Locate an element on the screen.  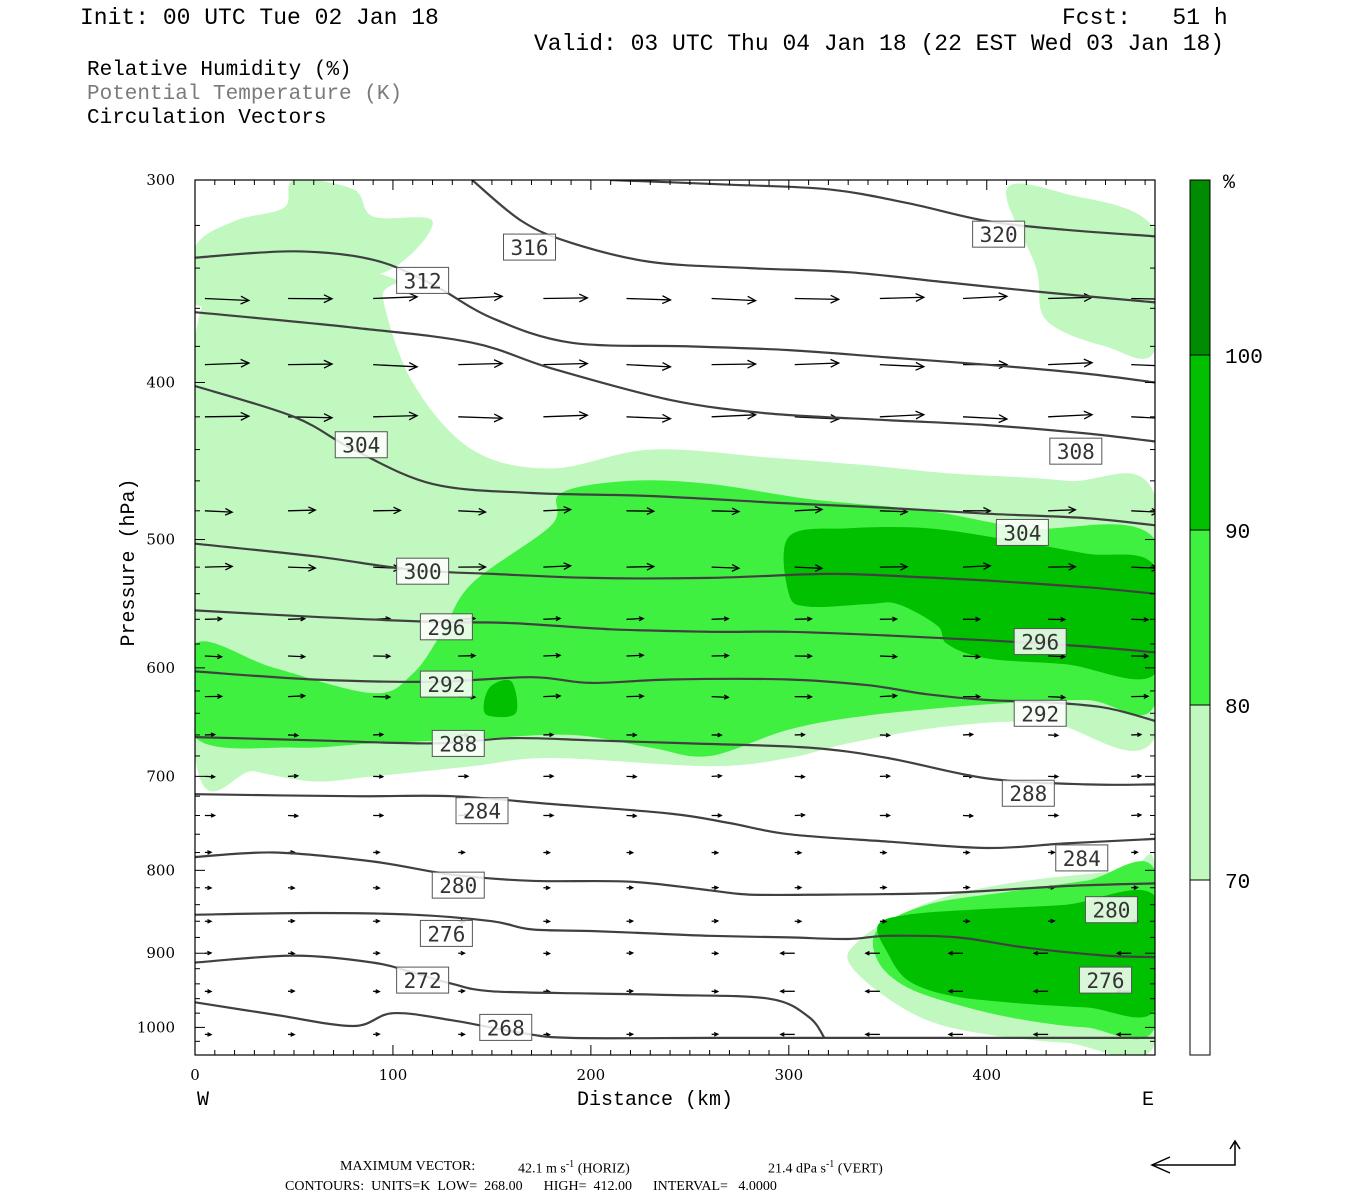
y-tick-label: 600 is located at coordinates (160, 668).